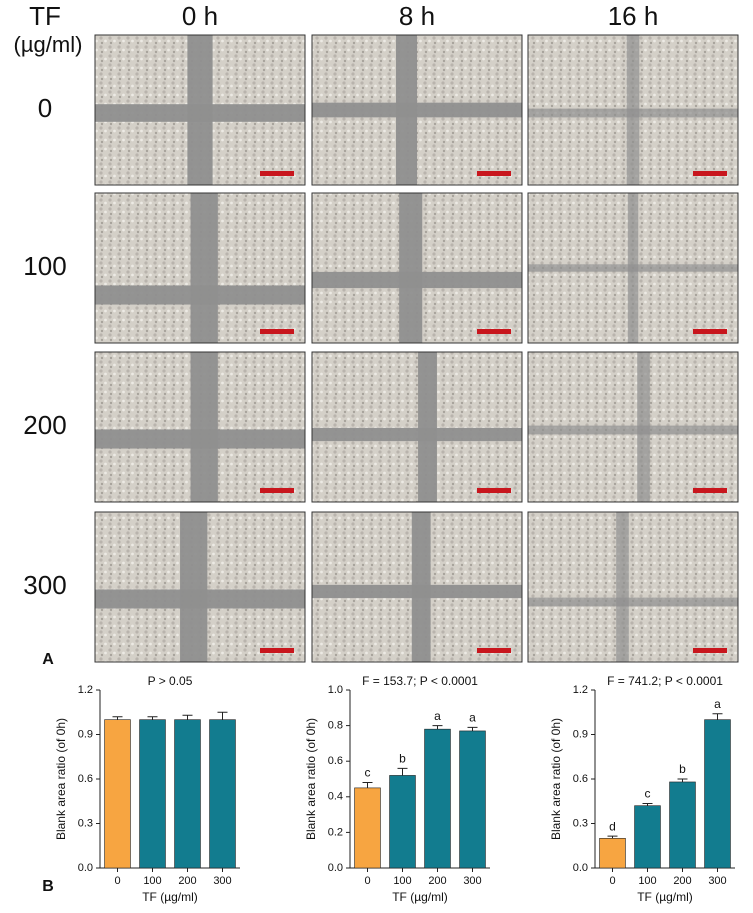 The height and width of the screenshot is (913, 753). I want to click on row-header: TF, so click(45, 16).